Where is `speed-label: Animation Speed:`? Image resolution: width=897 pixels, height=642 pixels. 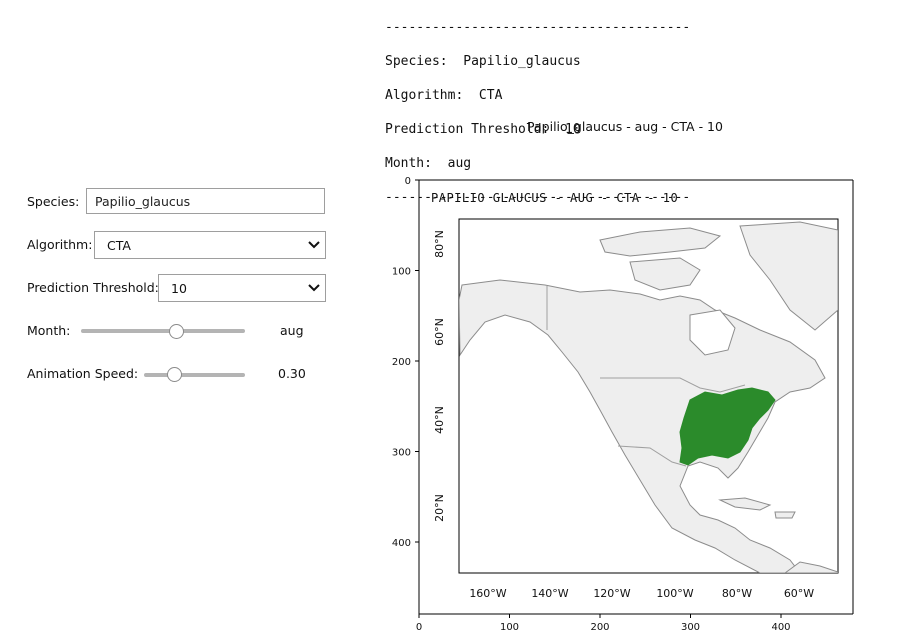 speed-label: Animation Speed: is located at coordinates (83, 373).